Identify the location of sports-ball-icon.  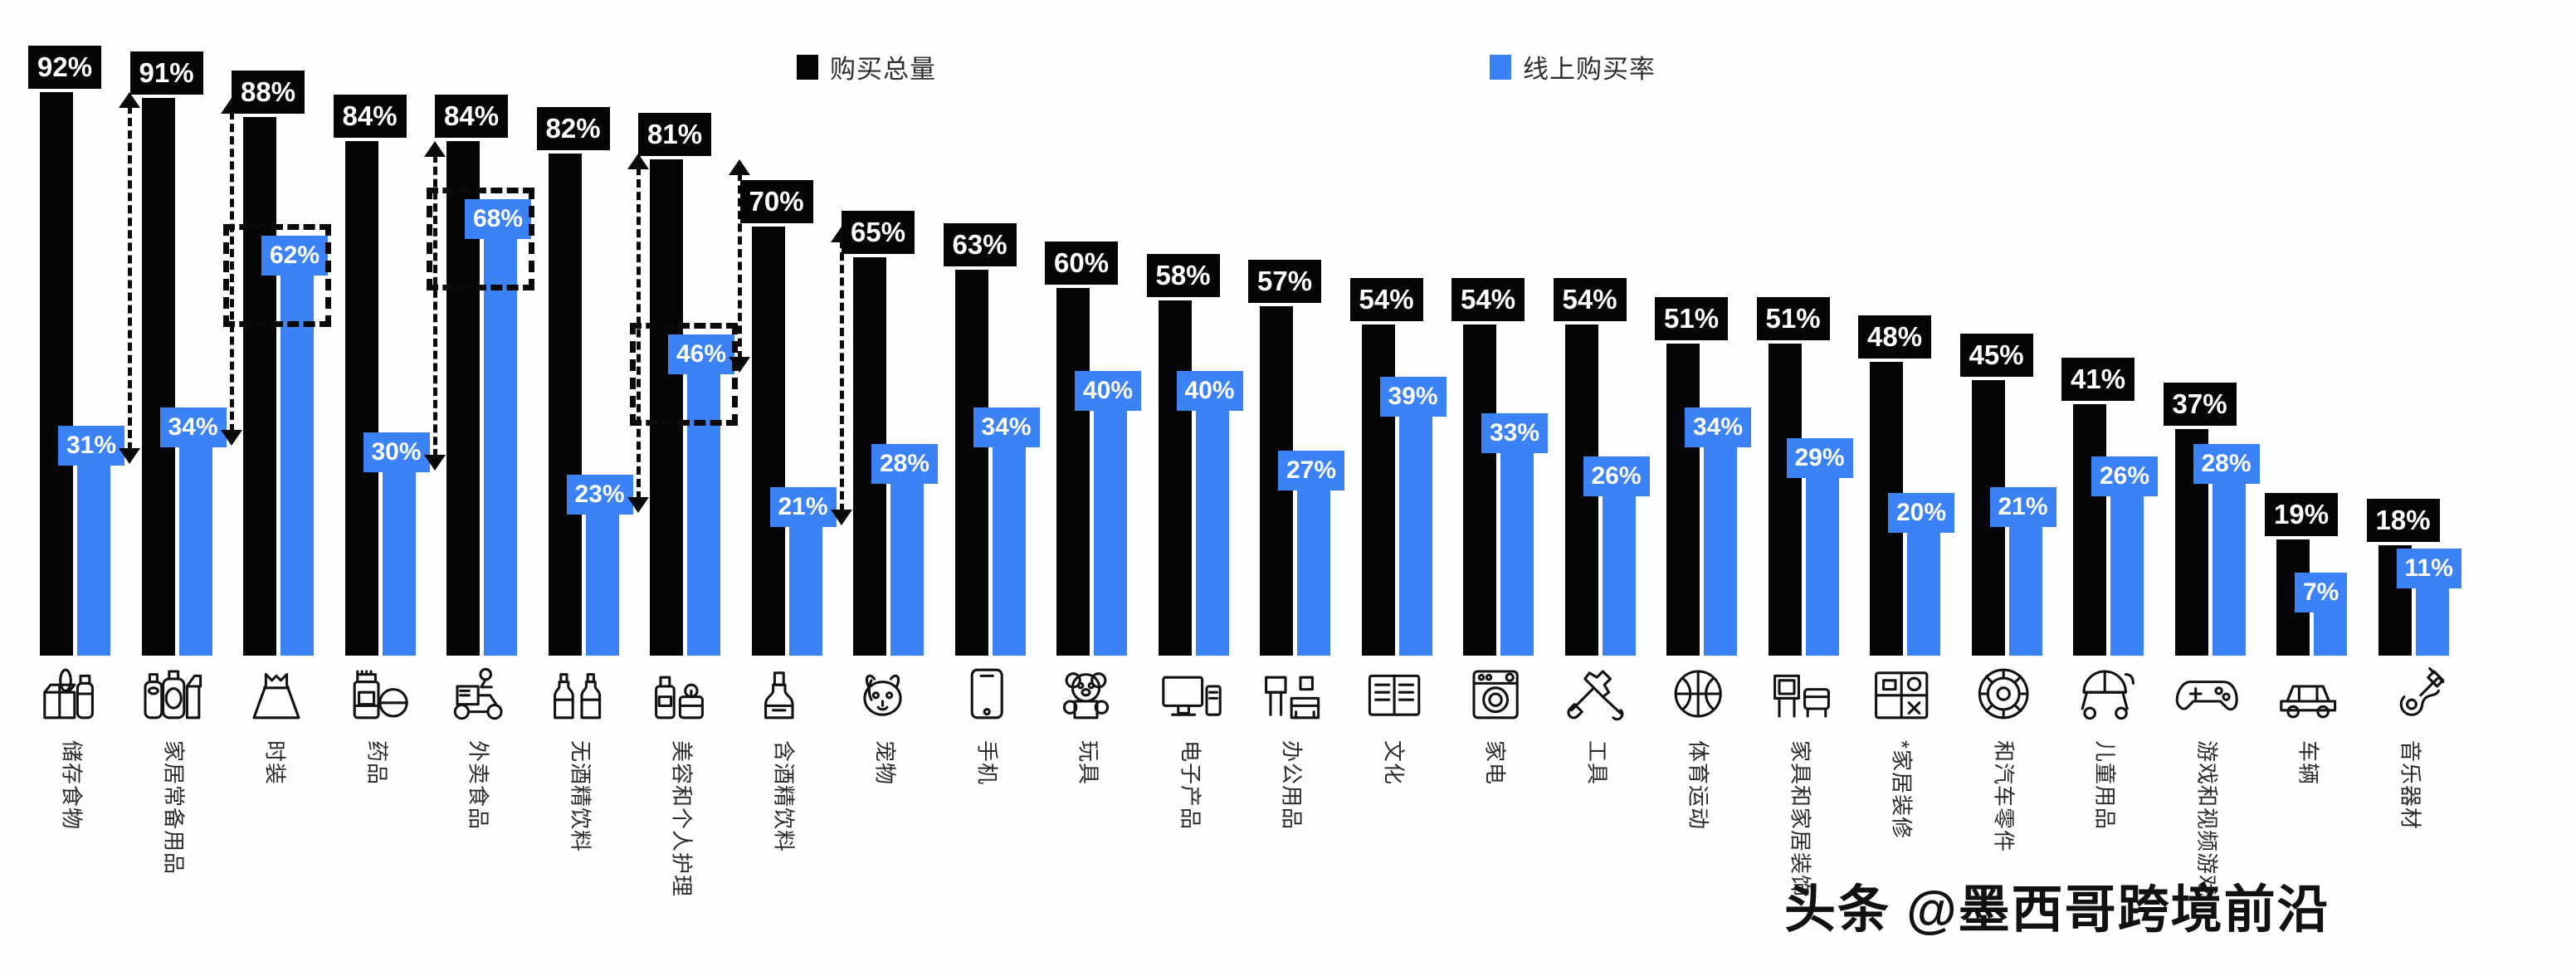
(1700, 694).